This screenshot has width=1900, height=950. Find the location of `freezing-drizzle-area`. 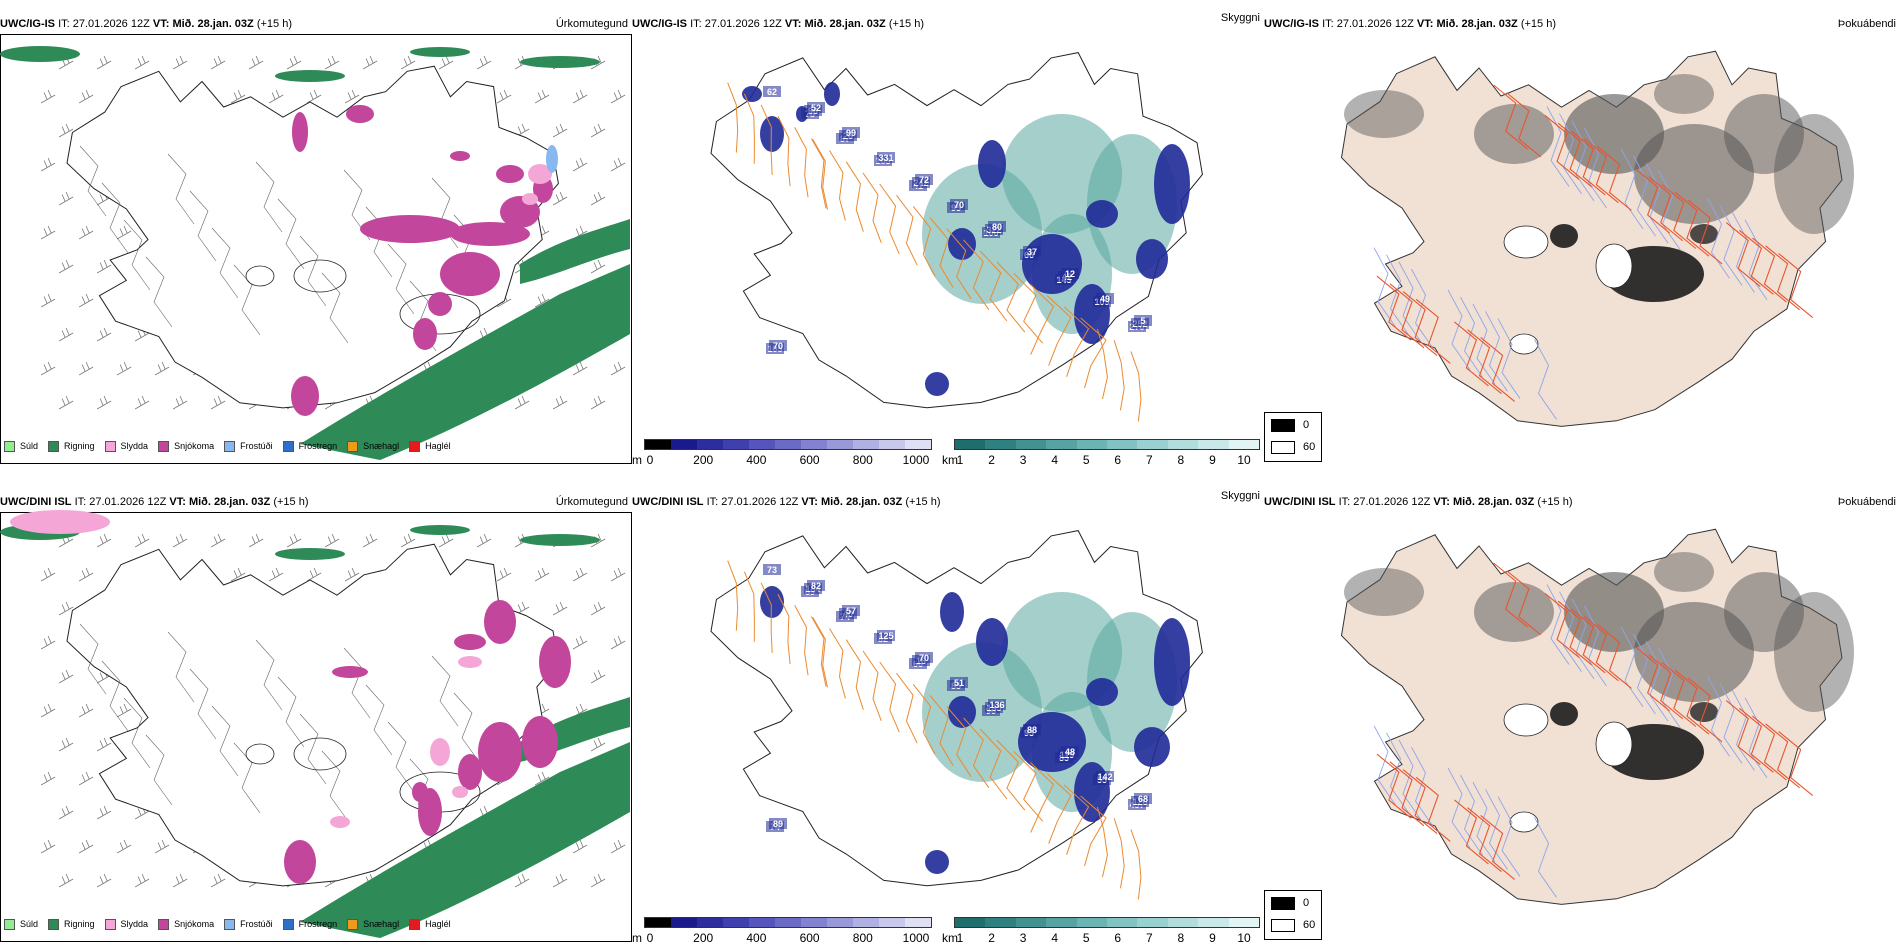

freezing-drizzle-area is located at coordinates (552, 159).